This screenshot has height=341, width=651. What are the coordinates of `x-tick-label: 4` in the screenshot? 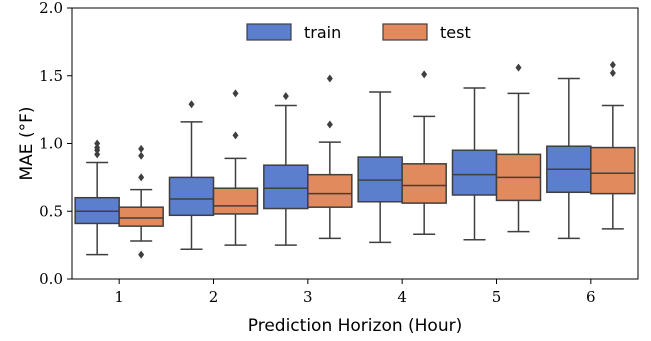 It's located at (402, 297).